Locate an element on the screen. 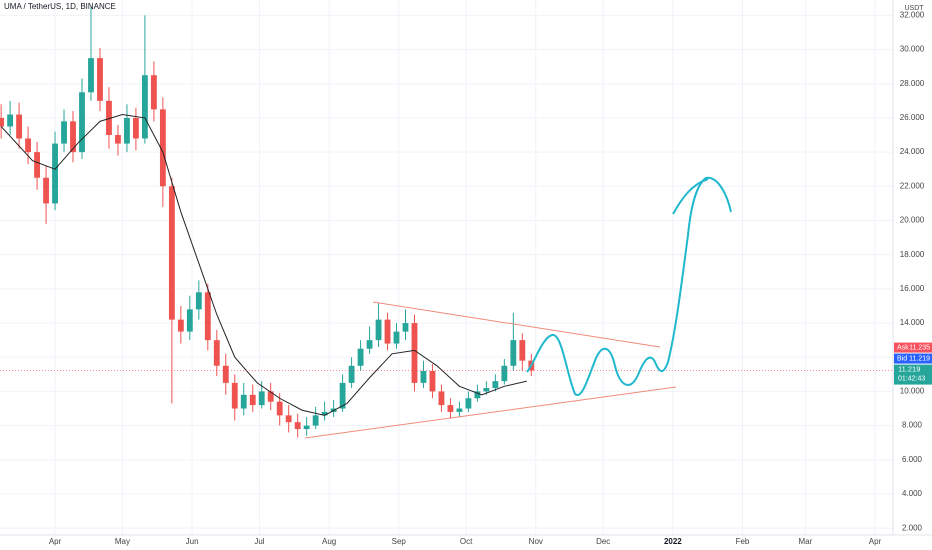 Image resolution: width=932 pixels, height=550 pixels. y-tick-label: 22.000 is located at coordinates (912, 185).